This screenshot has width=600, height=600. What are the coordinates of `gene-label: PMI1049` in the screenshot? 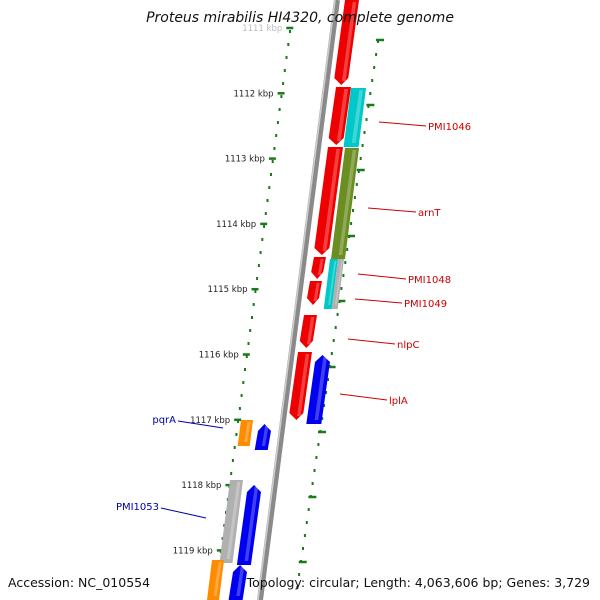 It's located at (425, 304).